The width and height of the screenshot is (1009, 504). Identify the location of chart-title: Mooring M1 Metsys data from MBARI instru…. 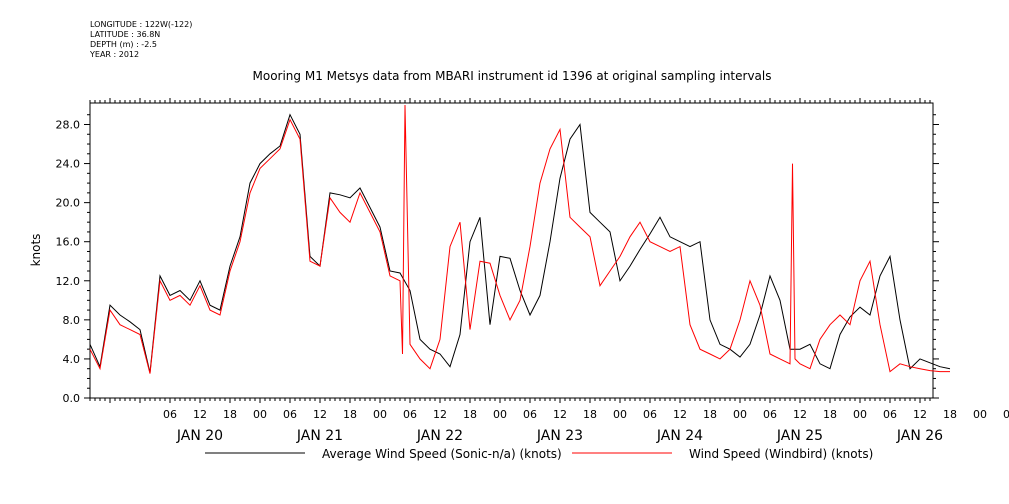
(512, 76).